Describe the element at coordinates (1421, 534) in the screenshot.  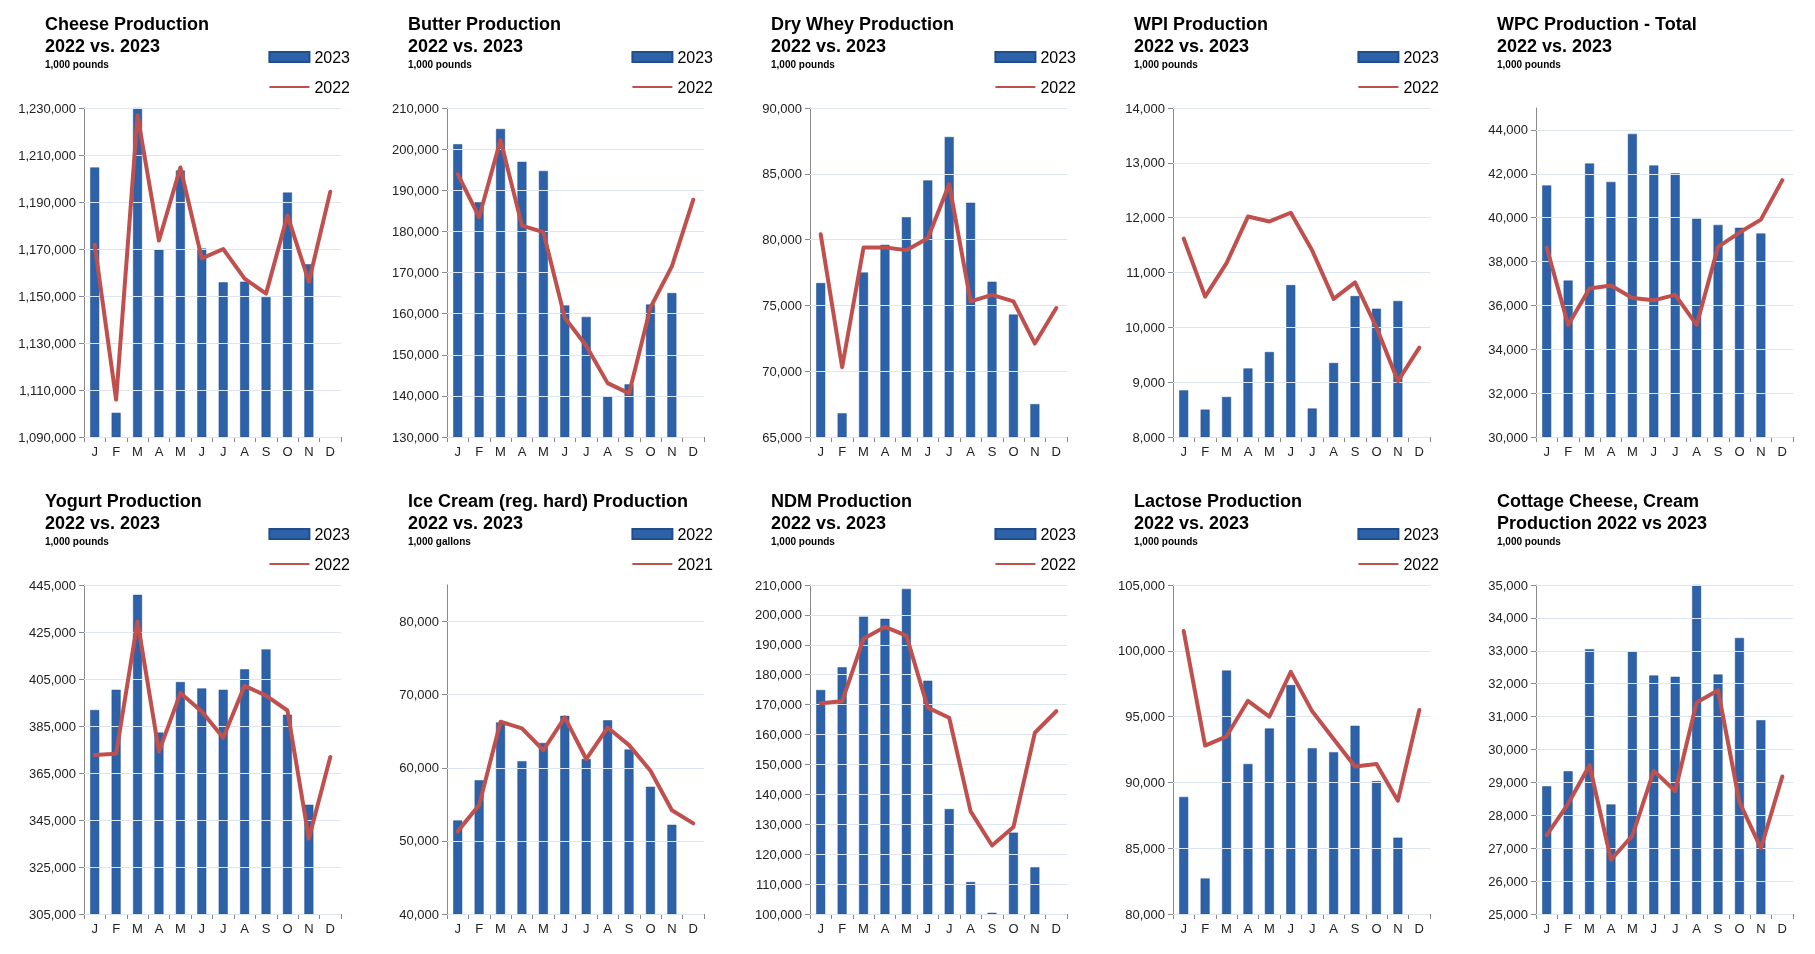
I see `legend-label: 2023` at that location.